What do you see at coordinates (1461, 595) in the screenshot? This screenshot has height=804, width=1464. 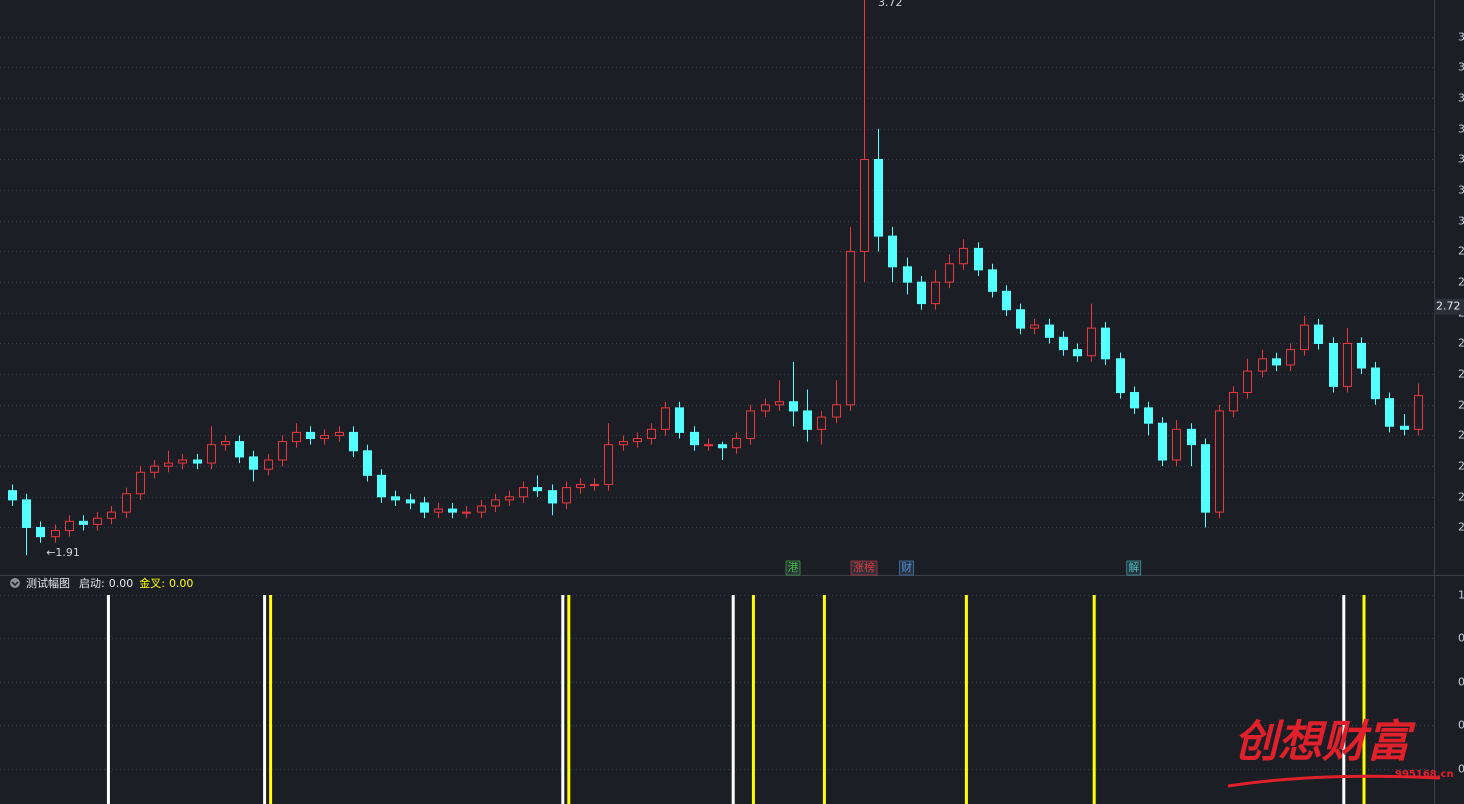 I see `y-tick-label: 1` at bounding box center [1461, 595].